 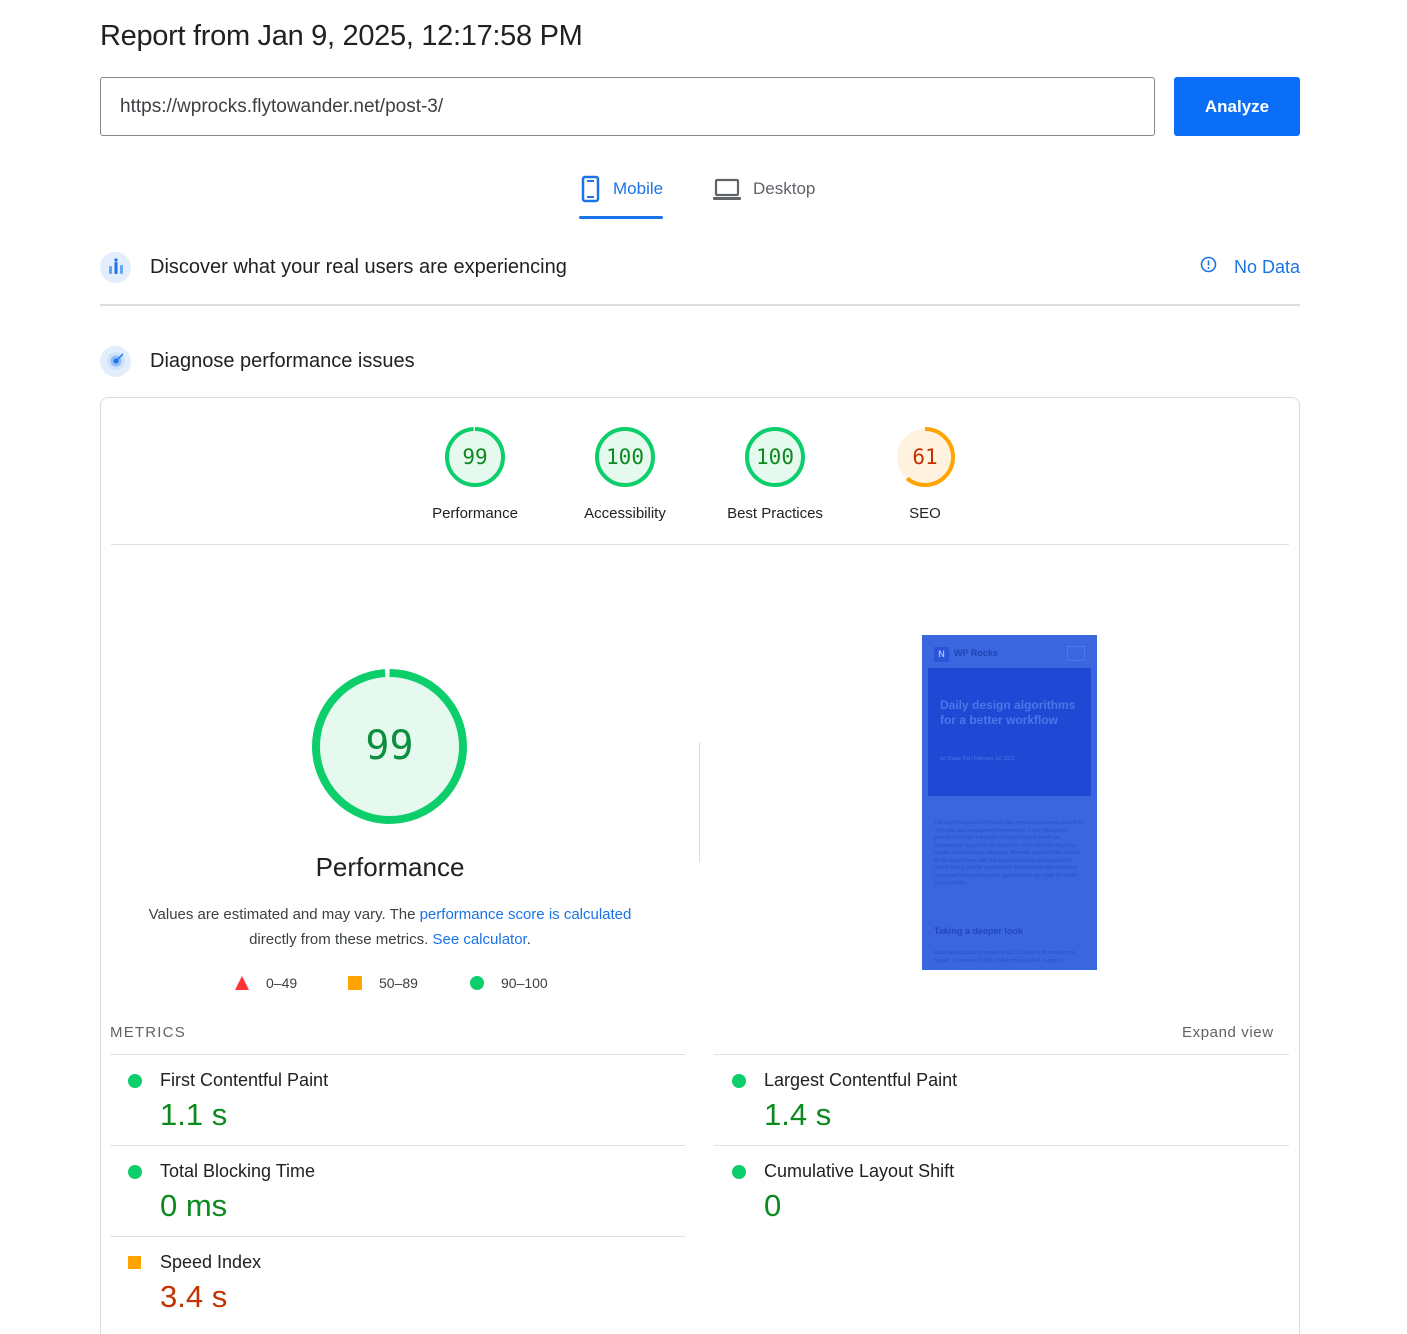 What do you see at coordinates (211, 1262) in the screenshot?
I see `metric-name: Speed Index` at bounding box center [211, 1262].